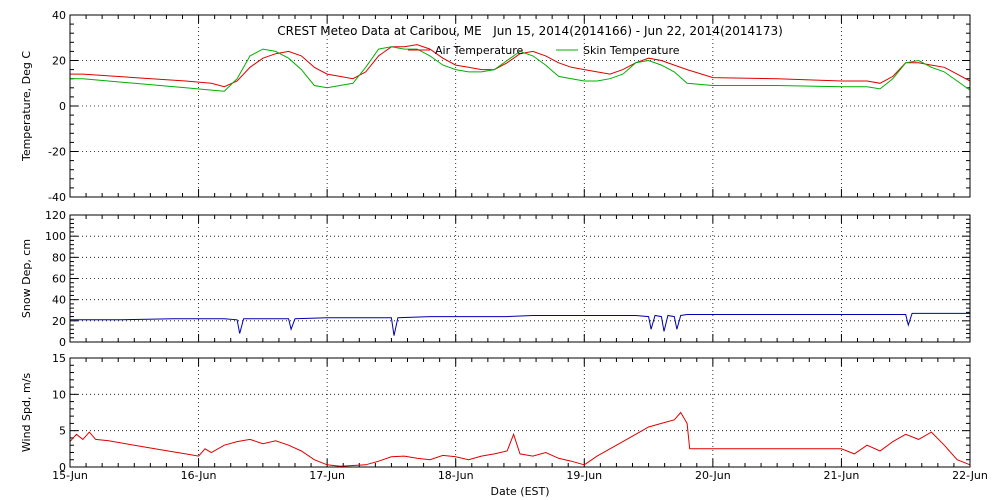 The height and width of the screenshot is (500, 1000). Describe the element at coordinates (456, 475) in the screenshot. I see `x-tick-label: 18-Jun` at that location.